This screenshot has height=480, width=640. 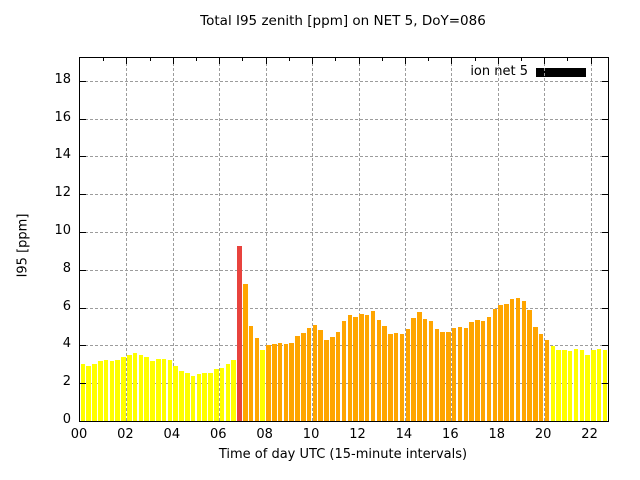 What do you see at coordinates (112, 391) in the screenshot?
I see `bar-01:15` at bounding box center [112, 391].